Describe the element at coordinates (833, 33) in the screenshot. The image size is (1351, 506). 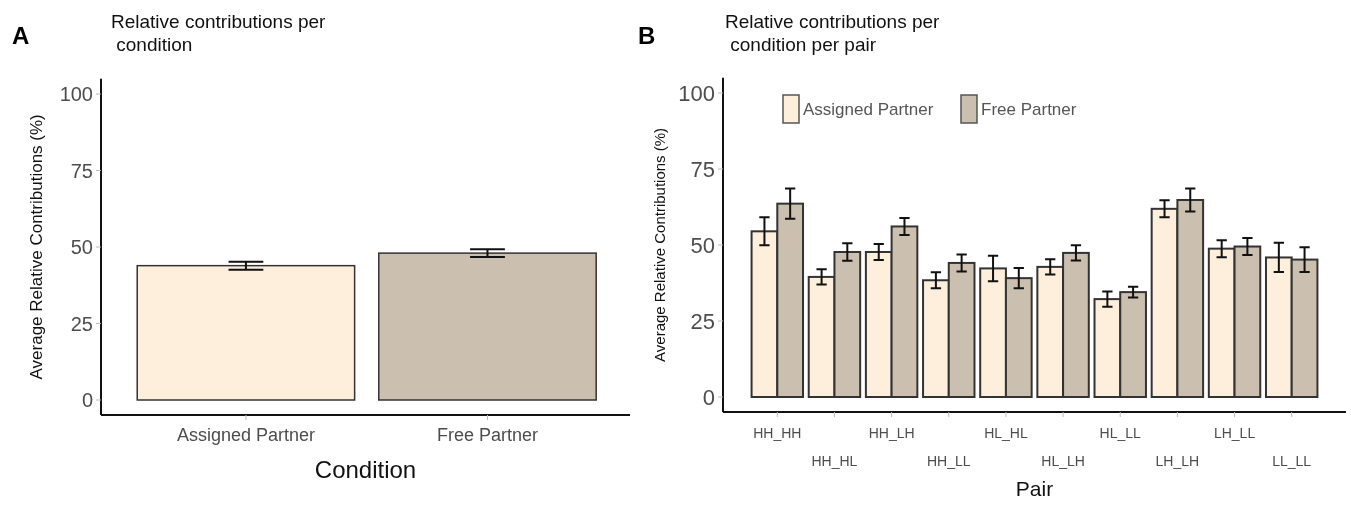
I see `chart-title: Relative contributions per condition per pair` at that location.